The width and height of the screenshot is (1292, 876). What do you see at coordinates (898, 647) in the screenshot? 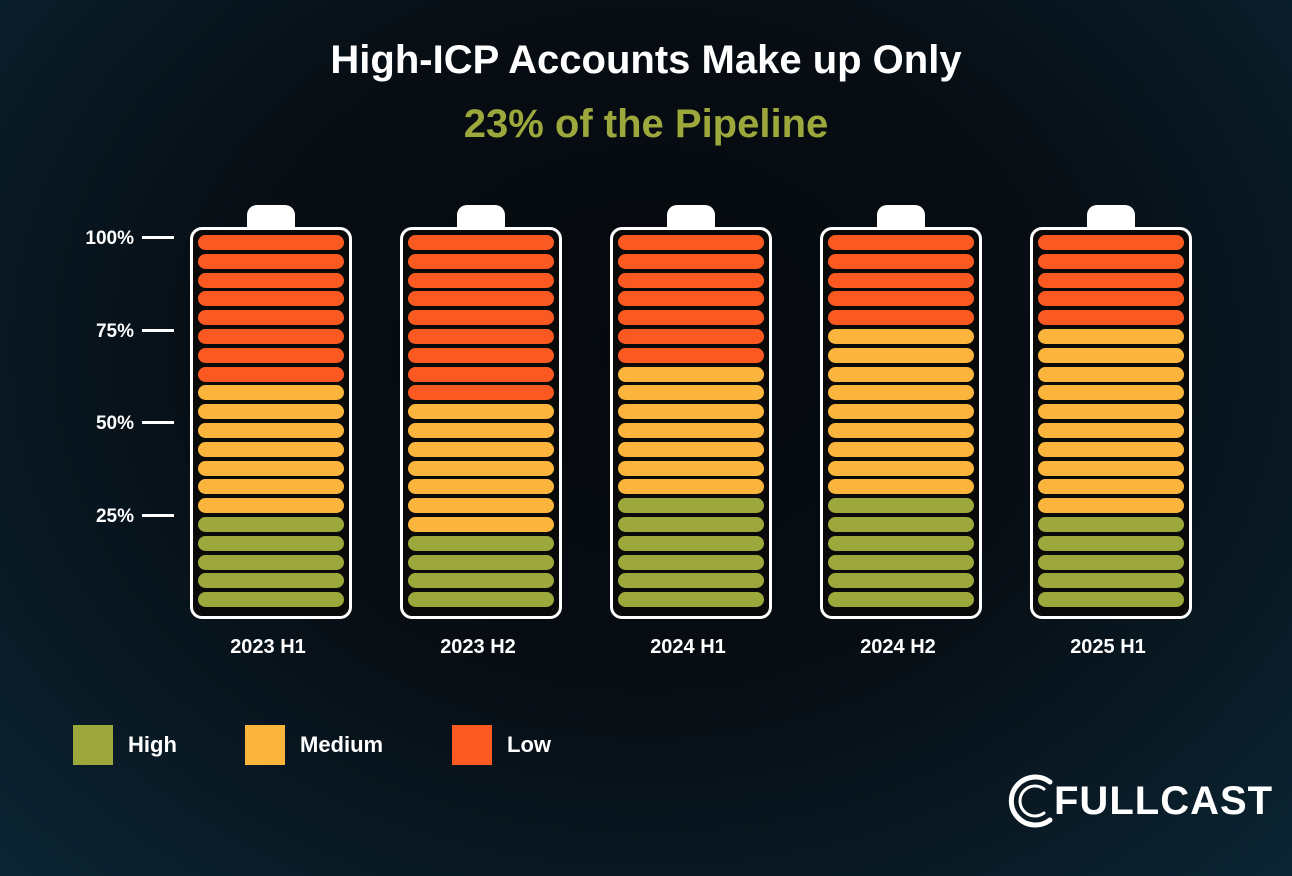
I see `x-tick-label: 2024 H2` at bounding box center [898, 647].